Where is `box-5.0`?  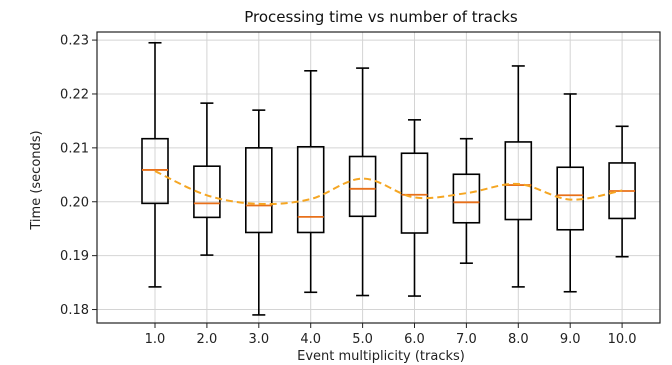 box-5.0 is located at coordinates (362, 182).